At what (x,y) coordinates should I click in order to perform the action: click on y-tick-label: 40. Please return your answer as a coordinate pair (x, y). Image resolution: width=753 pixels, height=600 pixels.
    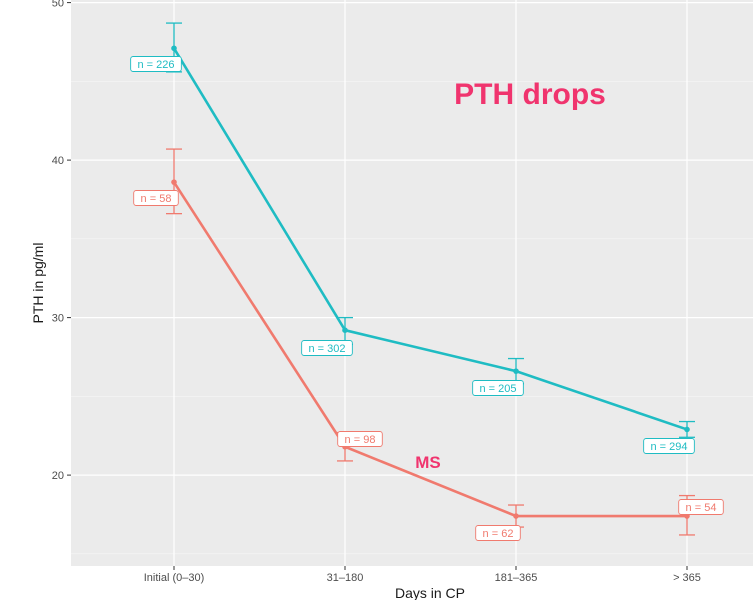
    Looking at the image, I should click on (58, 161).